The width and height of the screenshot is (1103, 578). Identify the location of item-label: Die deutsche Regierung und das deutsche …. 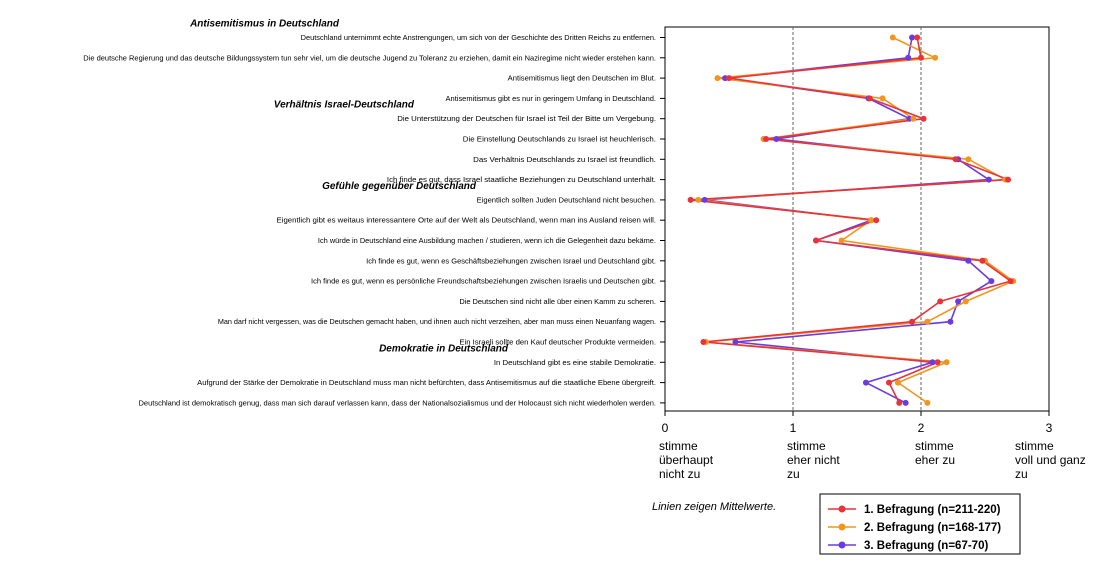
(369, 57).